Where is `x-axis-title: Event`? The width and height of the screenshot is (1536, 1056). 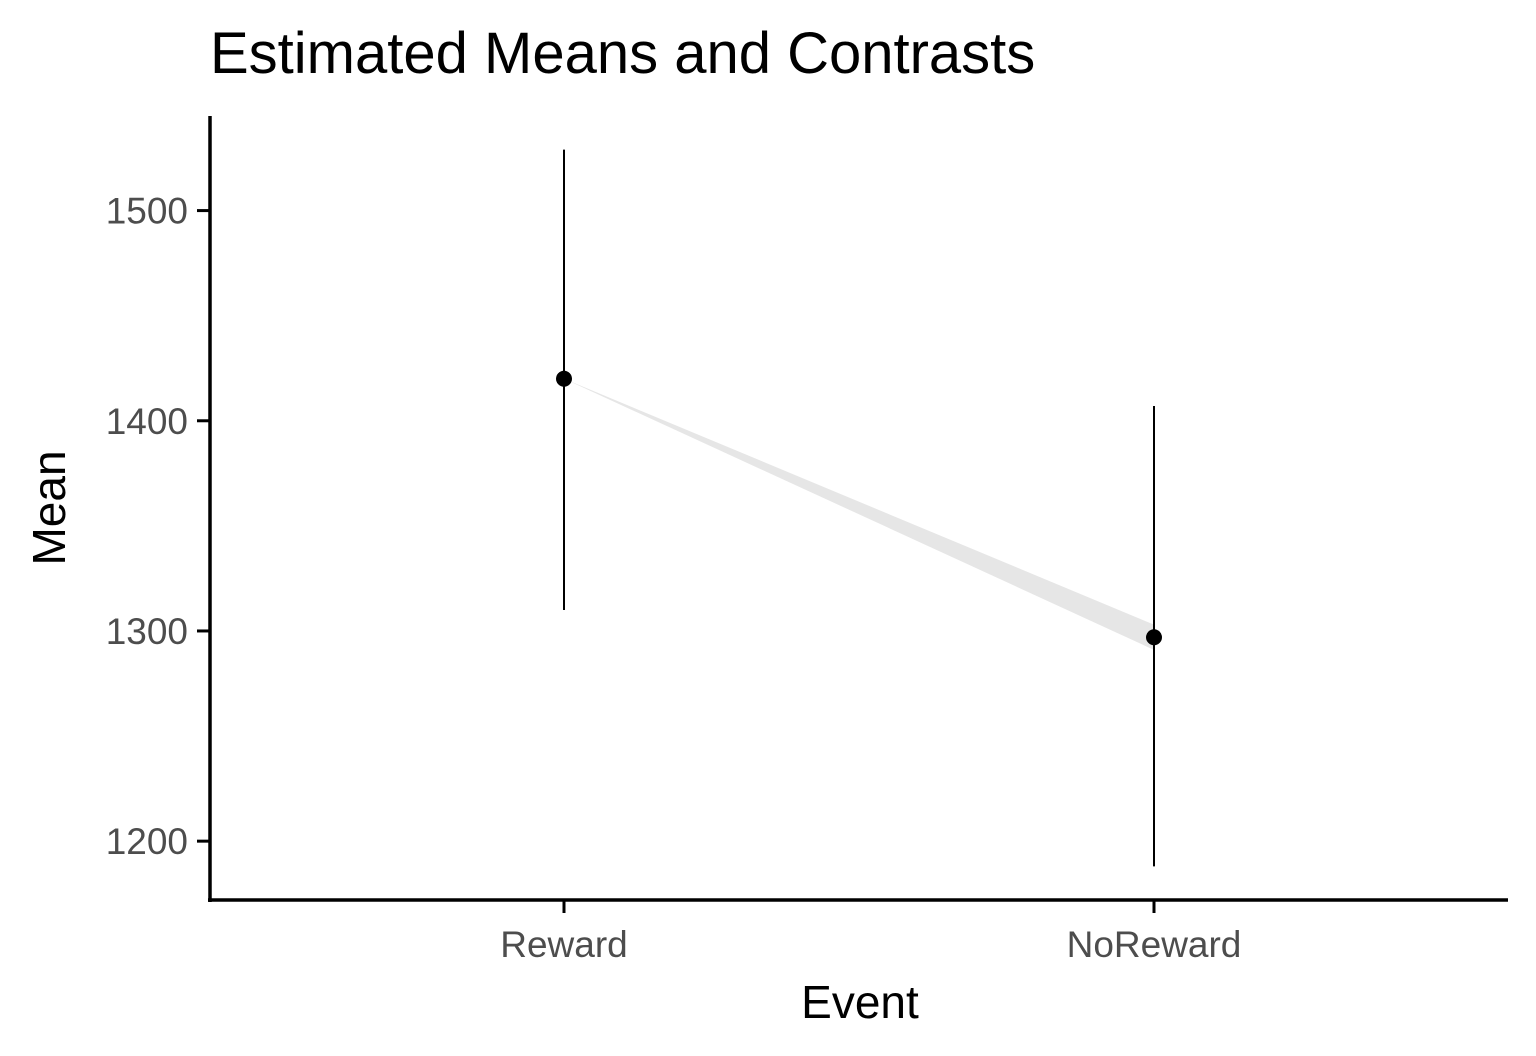
x-axis-title: Event is located at coordinates (860, 1002).